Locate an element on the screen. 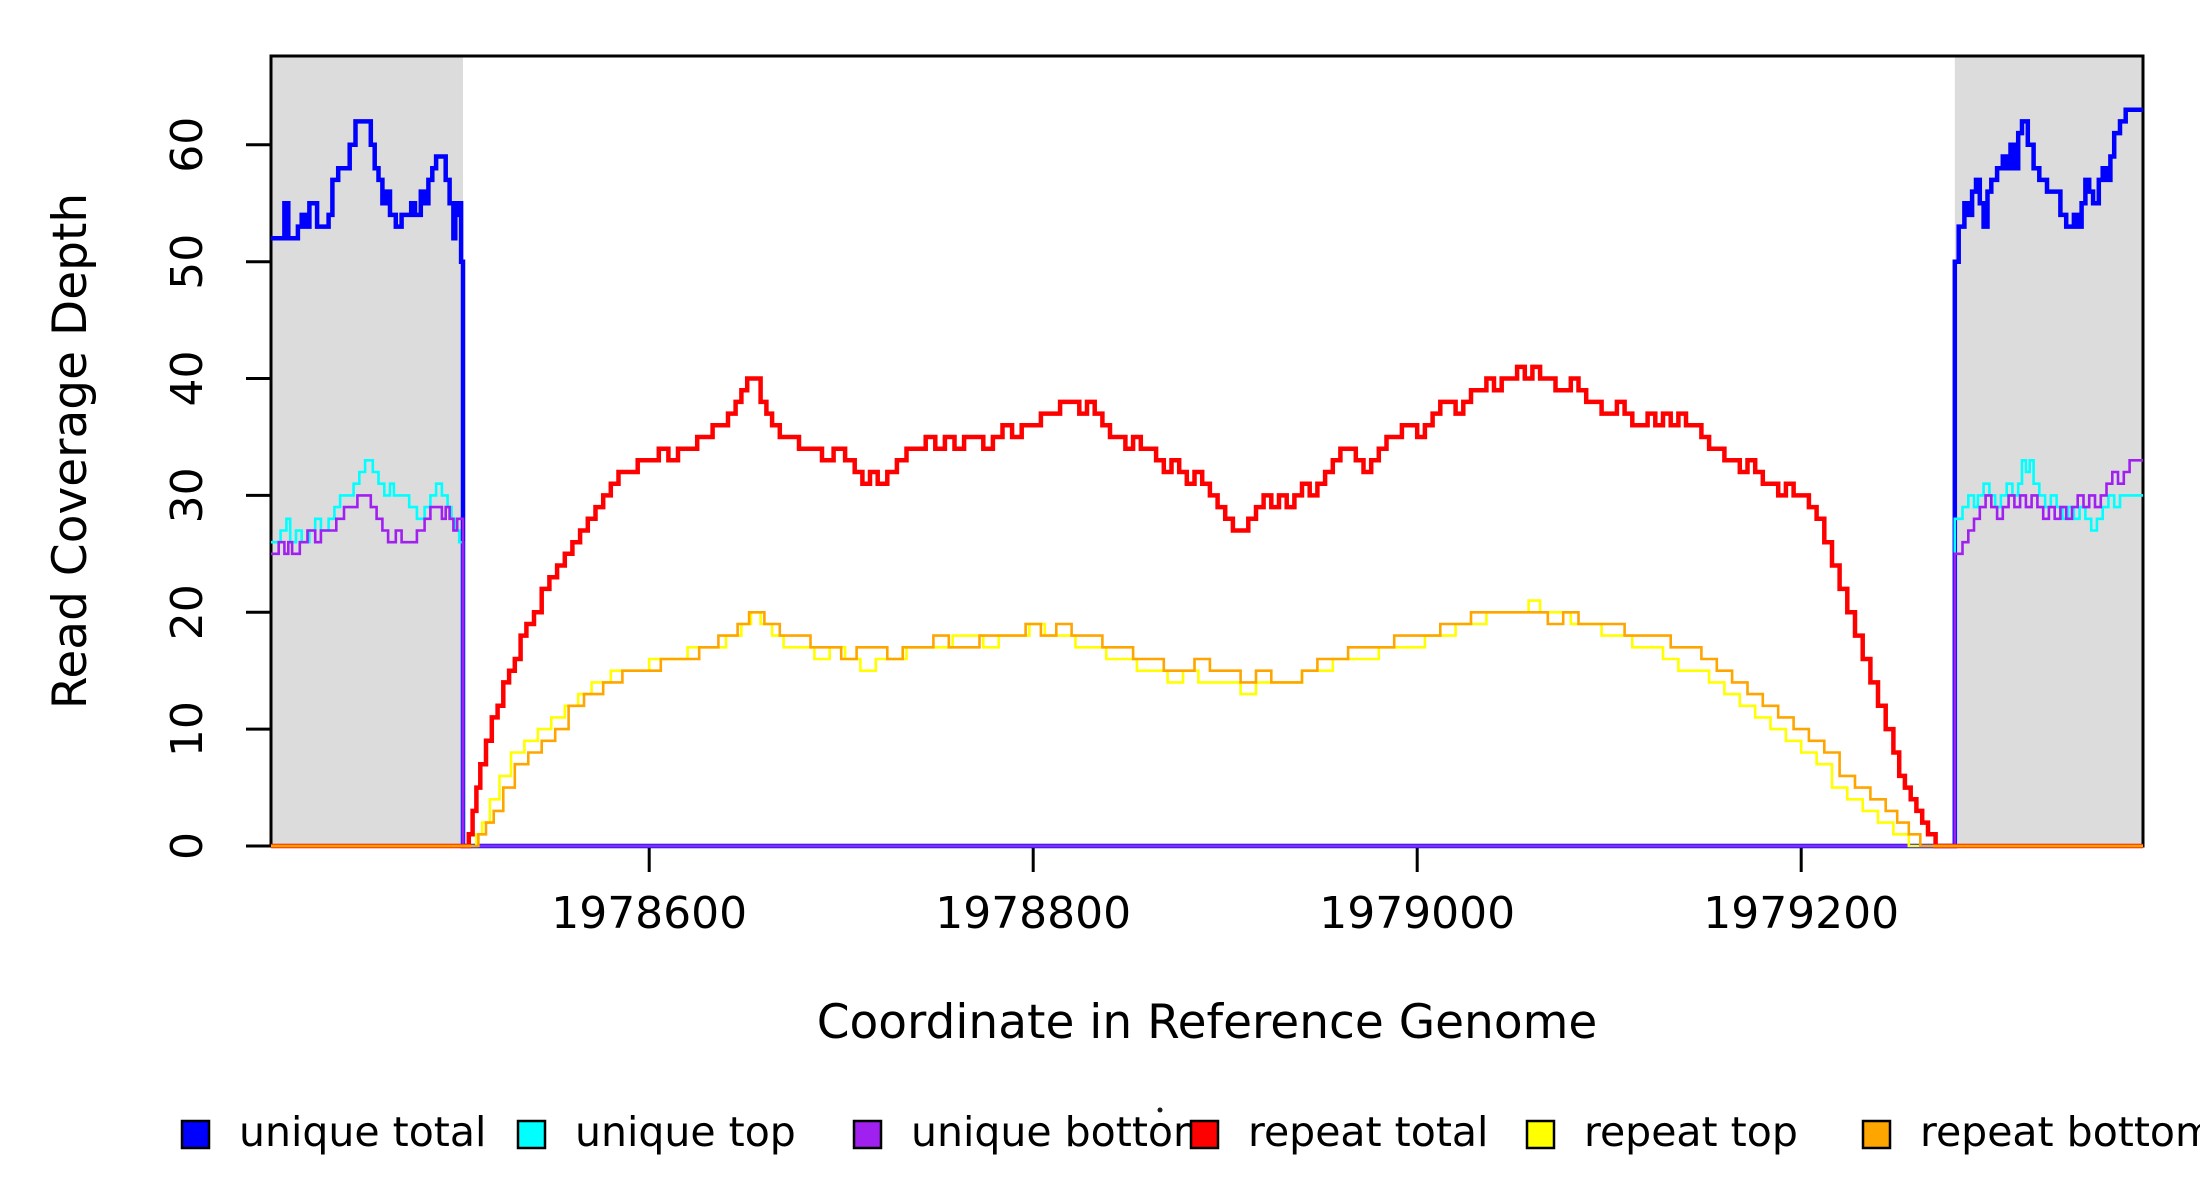 The image size is (2200, 1200). legend-item-unique-bottom: unique bottom is located at coordinates (1032, 1132).